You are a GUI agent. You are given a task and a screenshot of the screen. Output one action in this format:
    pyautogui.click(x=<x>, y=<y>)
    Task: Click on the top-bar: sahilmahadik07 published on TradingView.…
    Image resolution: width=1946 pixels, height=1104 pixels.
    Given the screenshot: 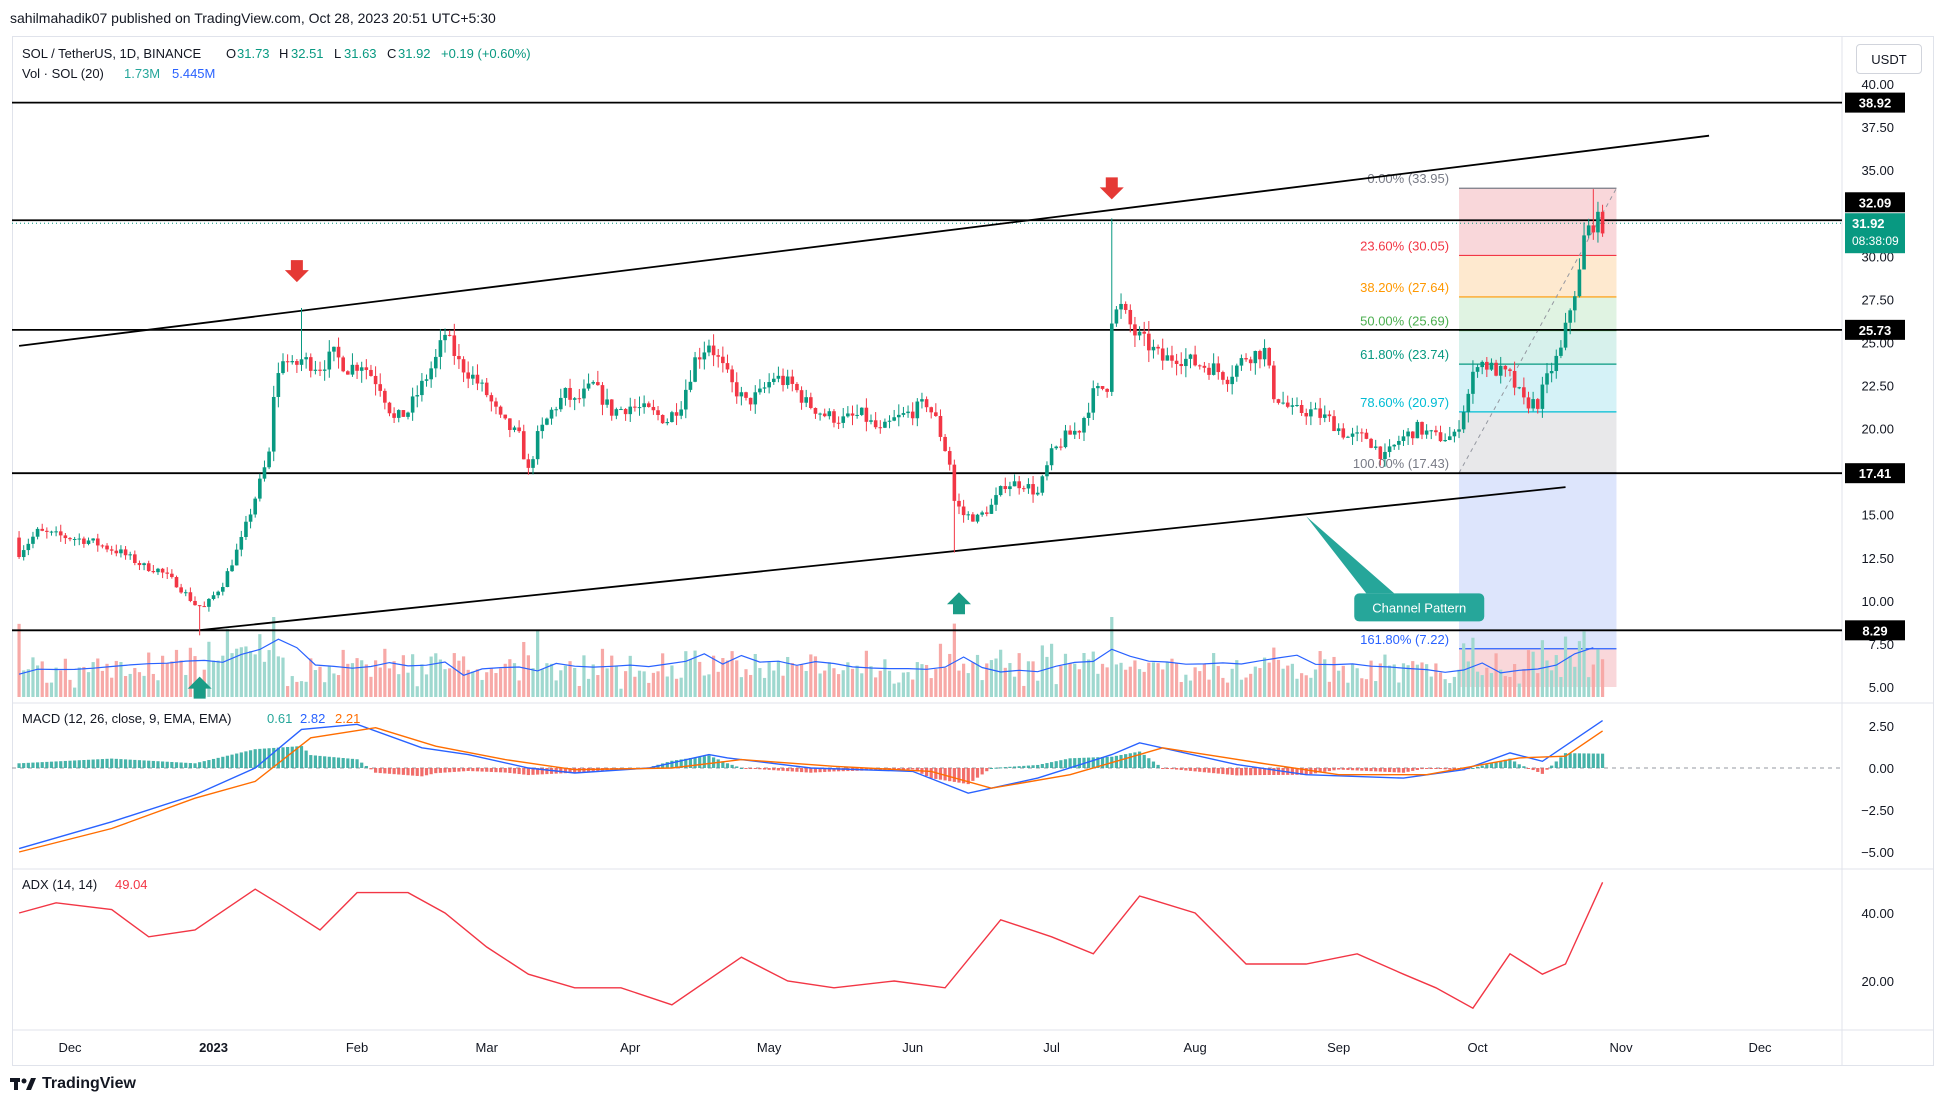 What is the action you would take?
    pyautogui.click(x=973, y=18)
    